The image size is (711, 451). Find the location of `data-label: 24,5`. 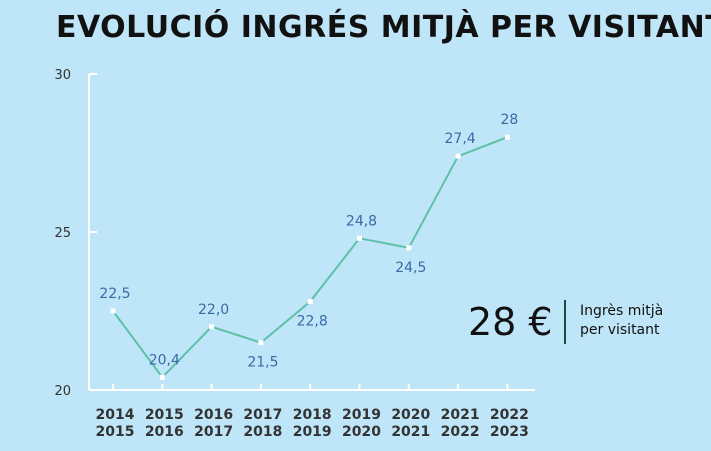

data-label: 24,5 is located at coordinates (410, 268).